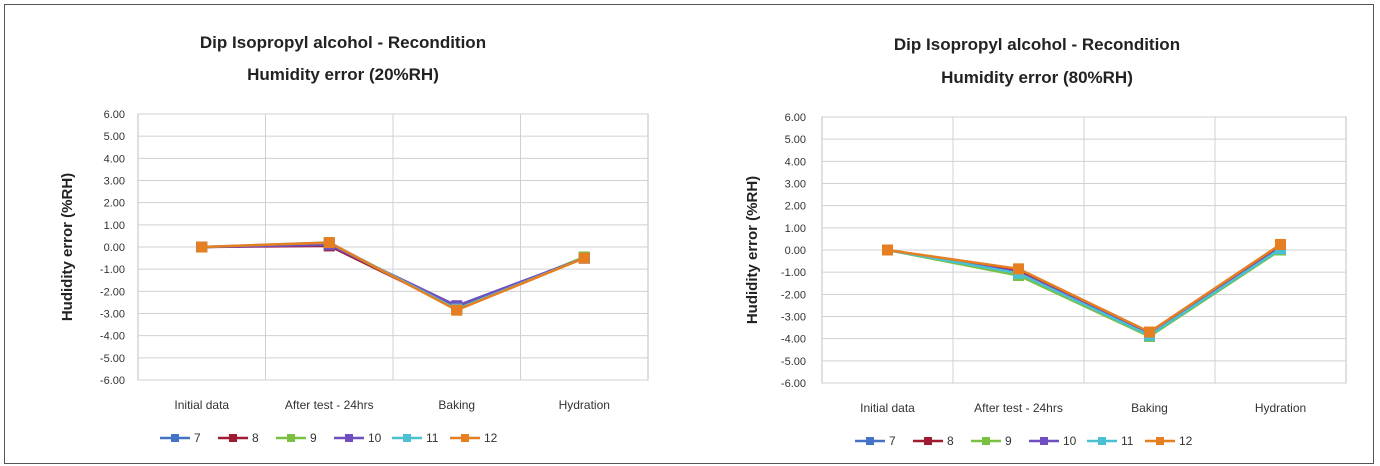 Image resolution: width=1380 pixels, height=466 pixels. I want to click on chart-subtitle: Humidity error (80%RH), so click(1037, 77).